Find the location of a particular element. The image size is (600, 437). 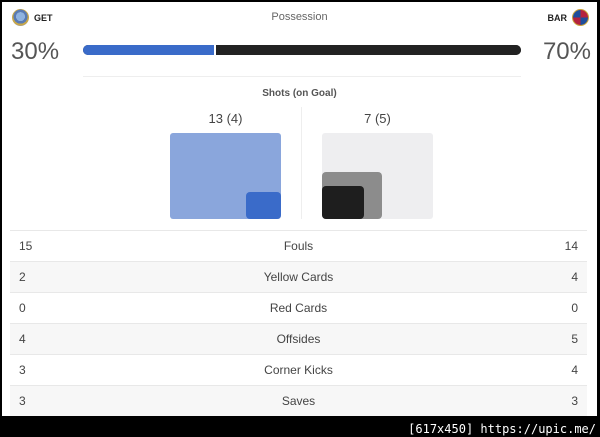

stat-label: Saves is located at coordinates (298, 401).